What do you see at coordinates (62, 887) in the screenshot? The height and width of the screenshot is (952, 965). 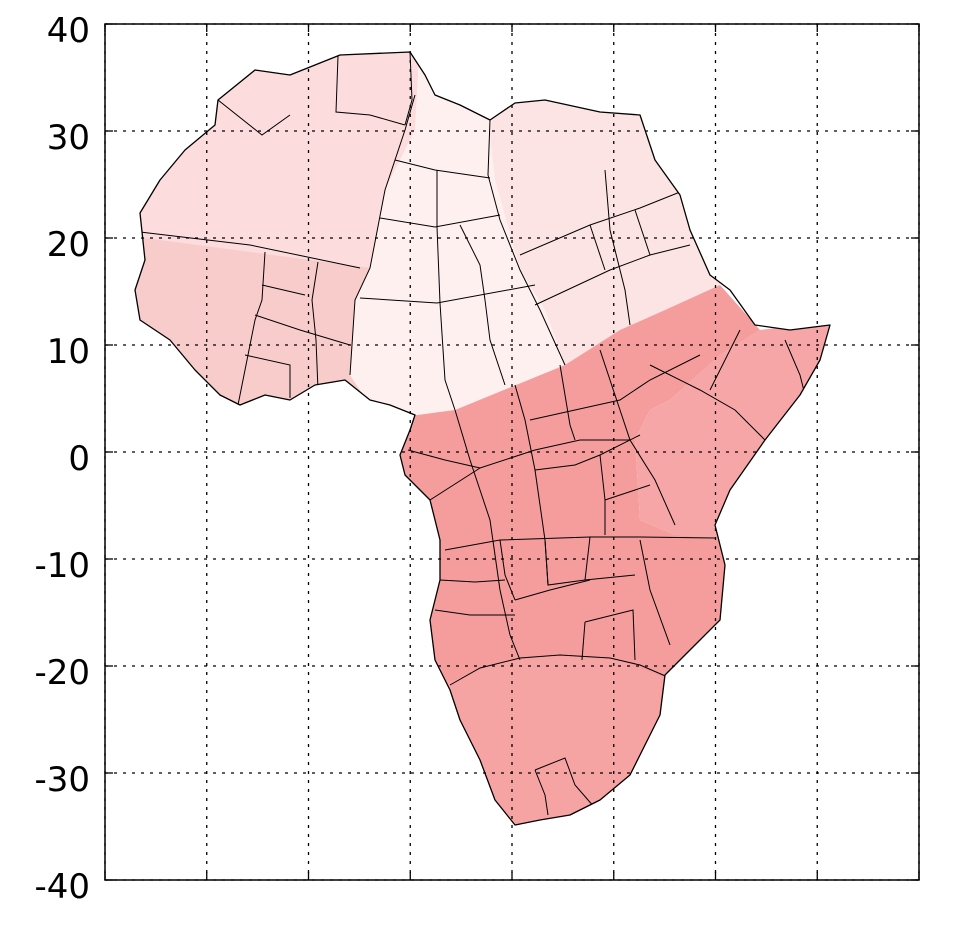 I see `y-tick-label: -40` at bounding box center [62, 887].